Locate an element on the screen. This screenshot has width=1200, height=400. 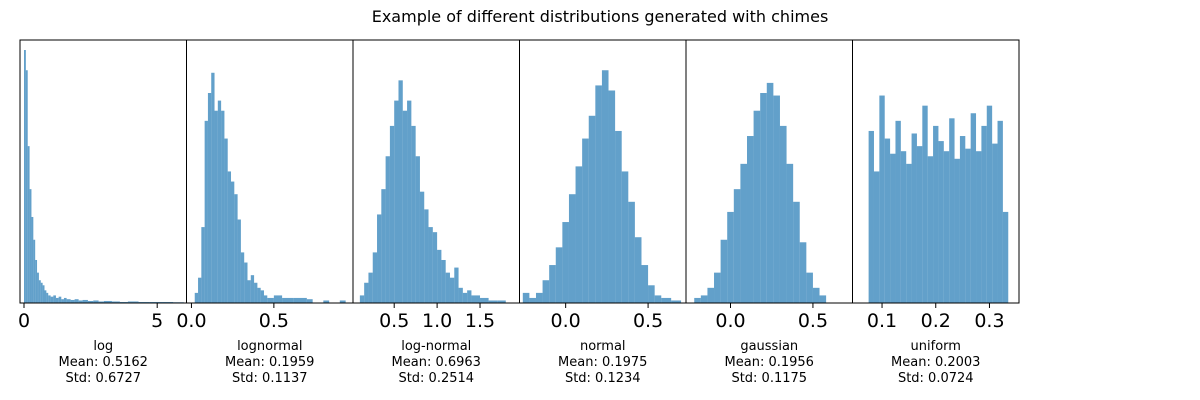
x-tick-label: 0.2 is located at coordinates (936, 321).